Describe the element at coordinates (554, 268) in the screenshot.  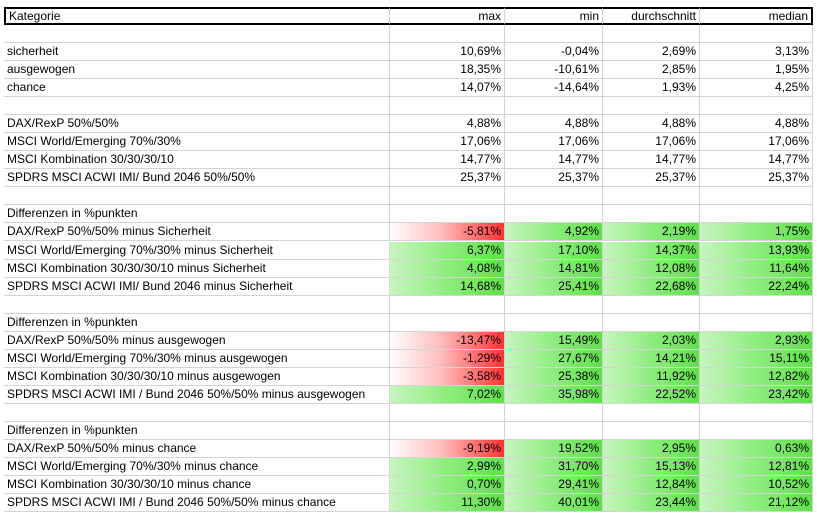
I see `value-cell: 14,81%` at that location.